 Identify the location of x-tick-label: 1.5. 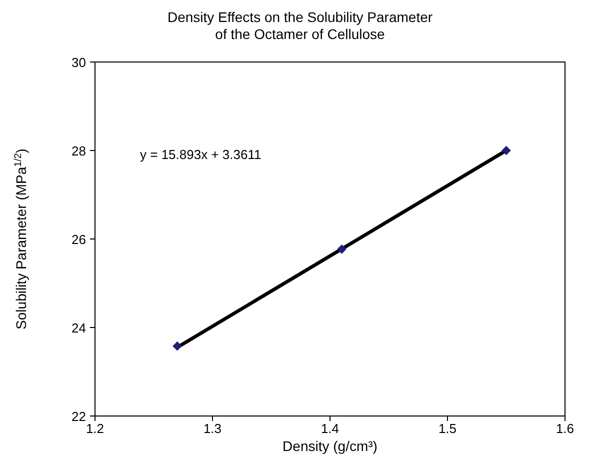
(447, 428).